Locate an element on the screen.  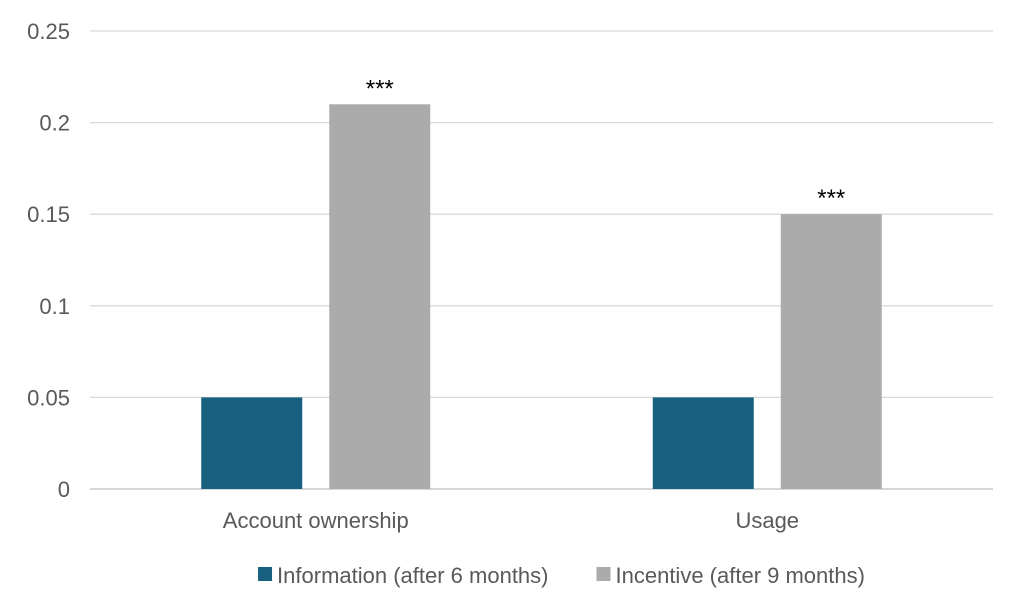
legend-label: Information (after 6 months) is located at coordinates (412, 575).